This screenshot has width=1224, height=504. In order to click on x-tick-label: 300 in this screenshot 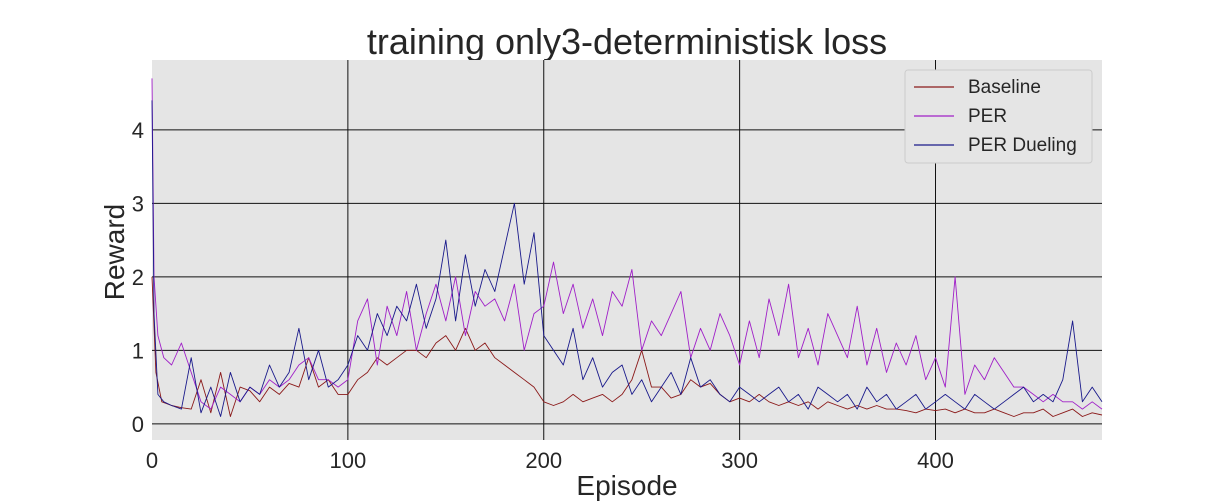, I will do `click(739, 460)`.